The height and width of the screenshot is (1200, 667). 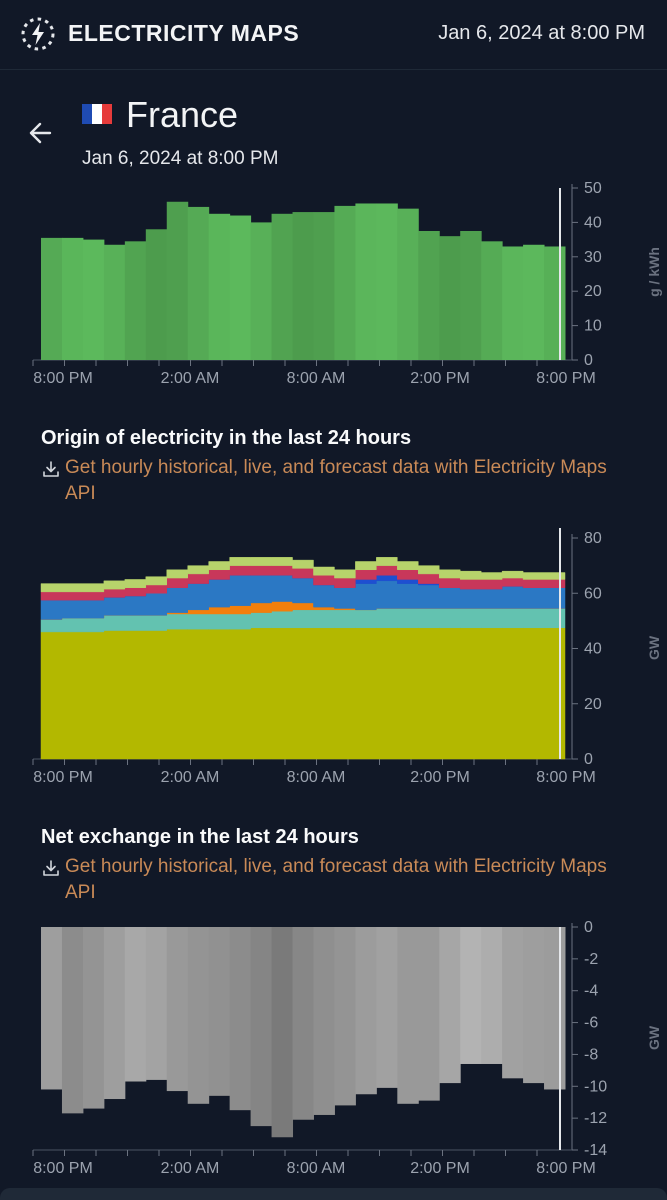 What do you see at coordinates (41, 133) in the screenshot?
I see `back-arrow-icon` at bounding box center [41, 133].